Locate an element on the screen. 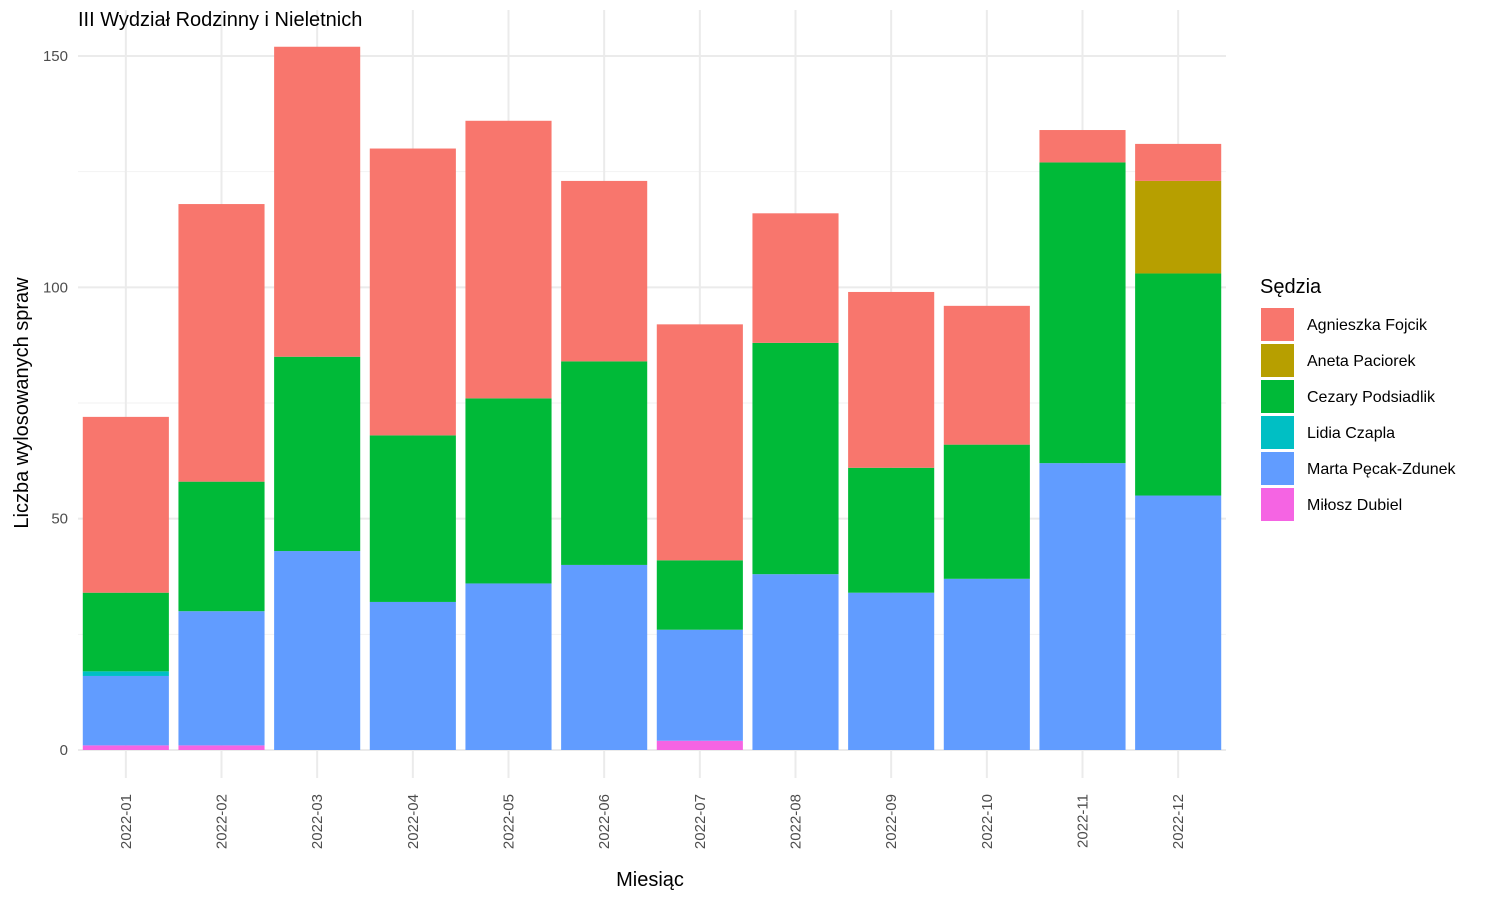 The image size is (1500, 900). bar-segment-2022-03-marta-pęcak-zdunek is located at coordinates (317, 650).